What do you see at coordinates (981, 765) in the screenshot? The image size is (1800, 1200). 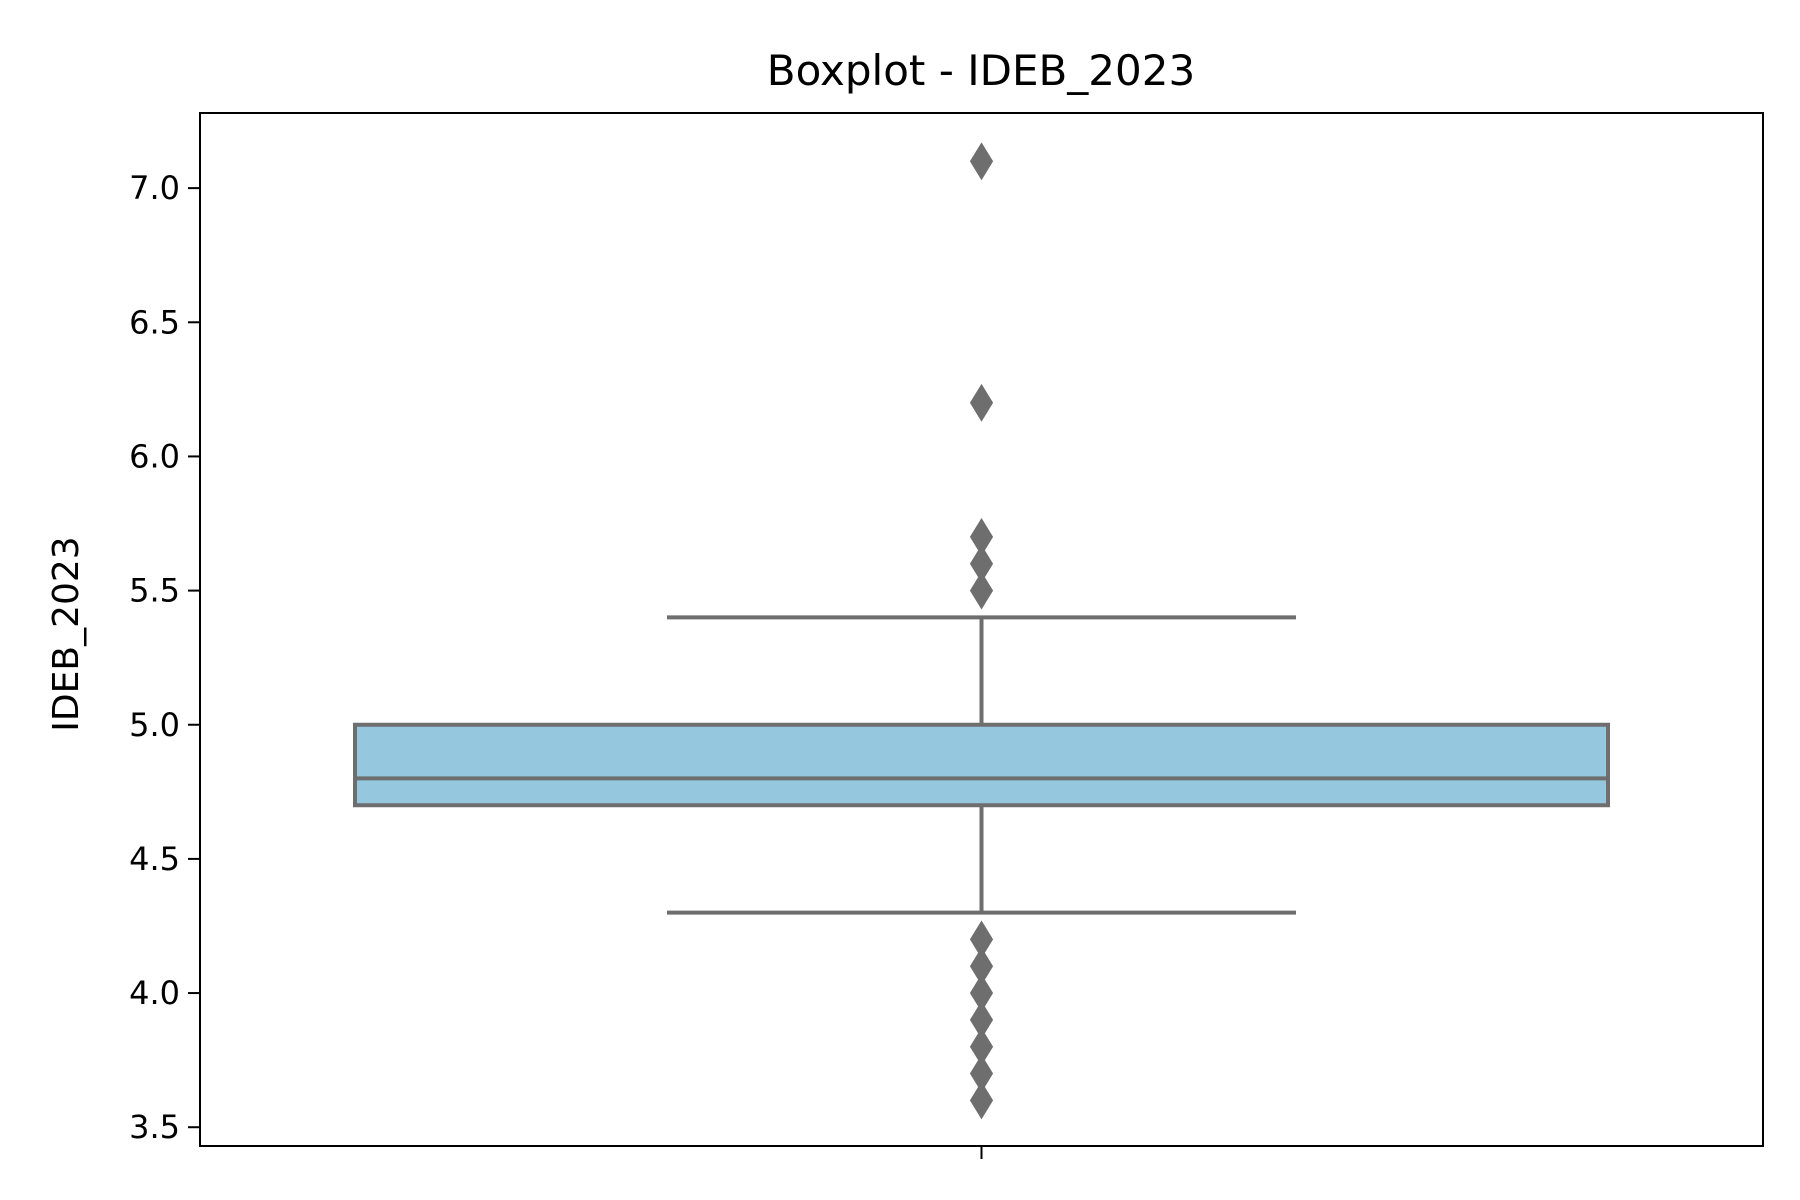 I see `iqr-box` at bounding box center [981, 765].